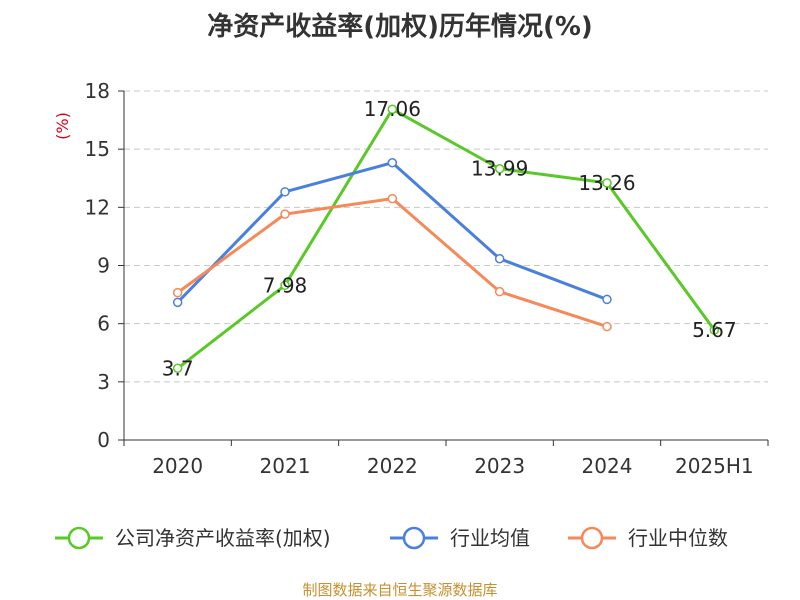  I want to click on data-label: 13.26, so click(606, 183).